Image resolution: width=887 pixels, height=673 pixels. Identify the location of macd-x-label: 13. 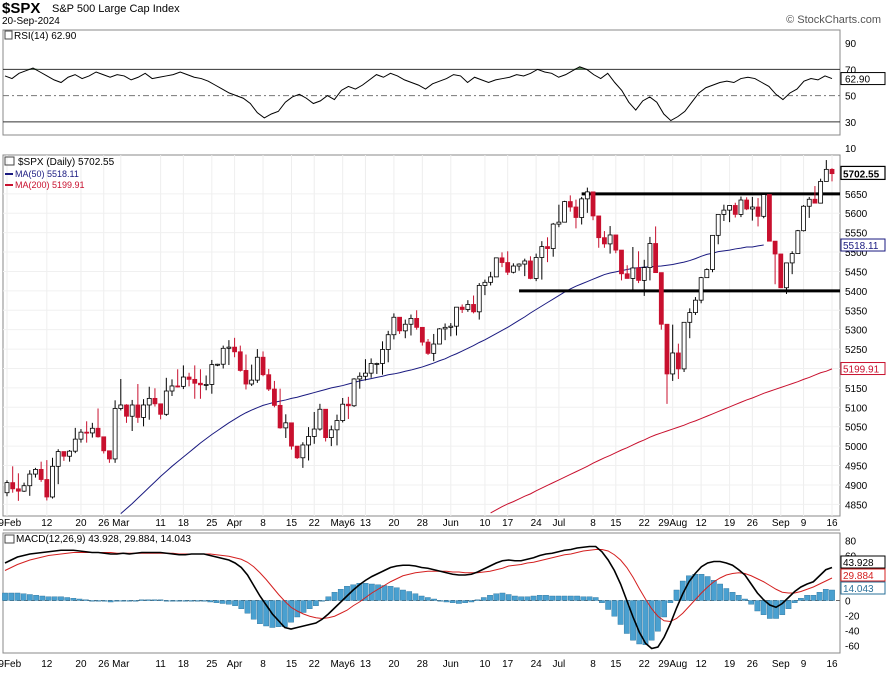
(366, 664).